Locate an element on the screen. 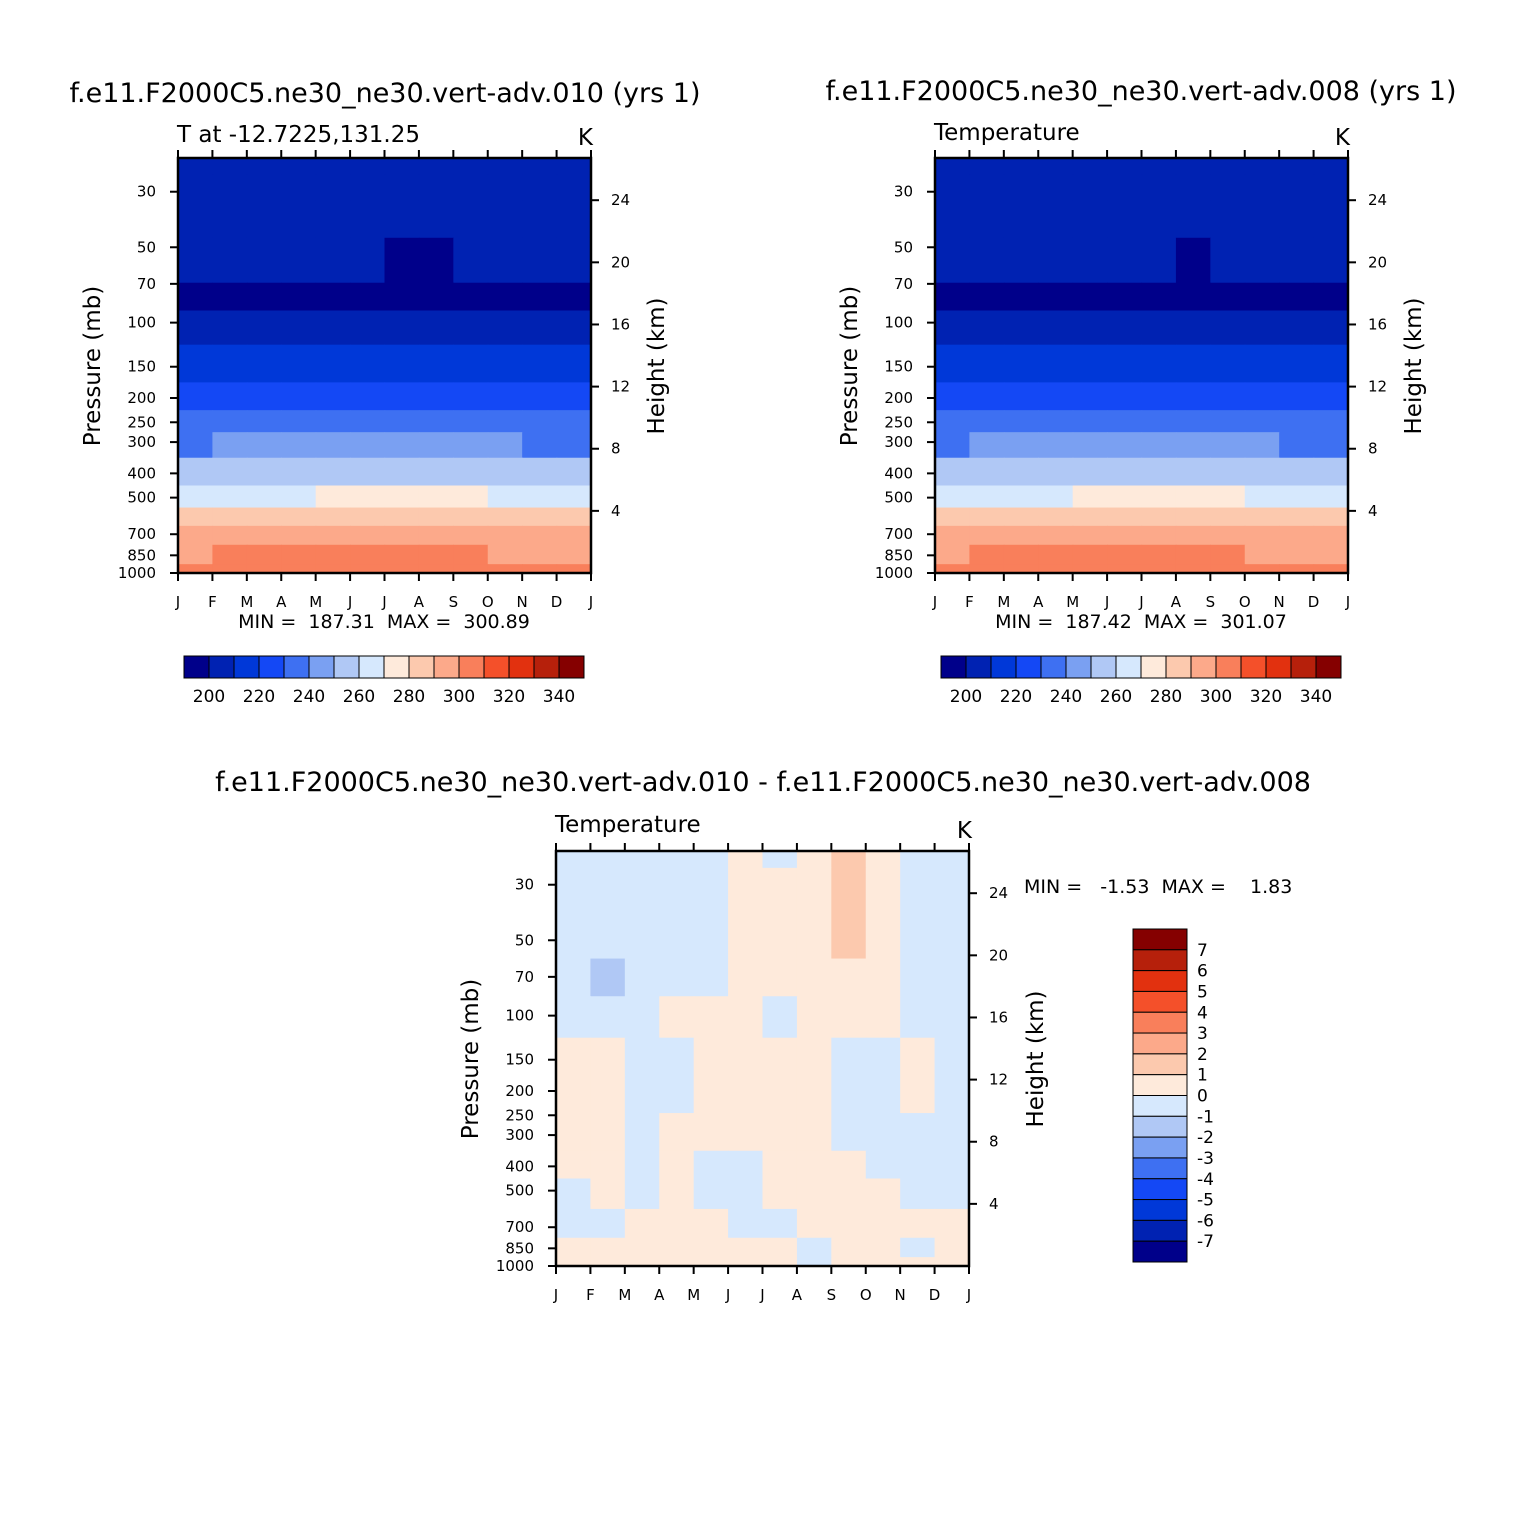 This screenshot has height=1528, width=1525. y-tick-label: 50 is located at coordinates (524, 940).